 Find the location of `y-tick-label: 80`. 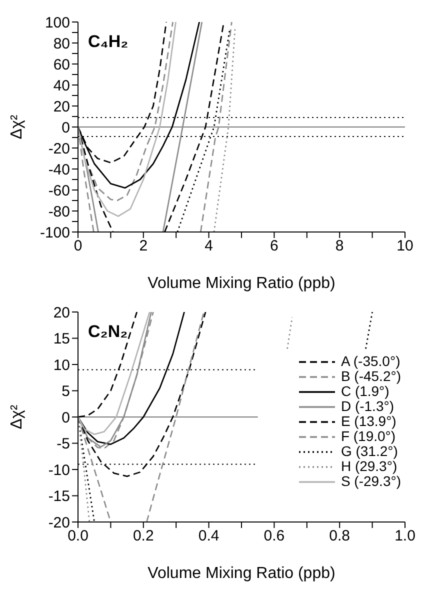

y-tick-label: 80 is located at coordinates (61, 43).